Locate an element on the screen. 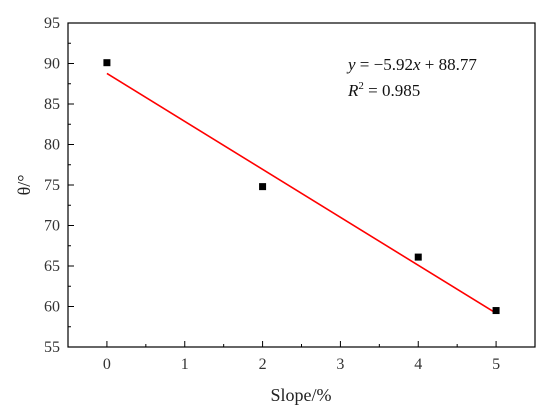  x-tick-label: 2 is located at coordinates (263, 364).